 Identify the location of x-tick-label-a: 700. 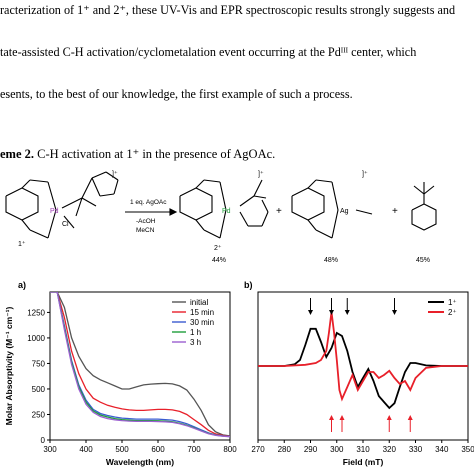
(194, 449).